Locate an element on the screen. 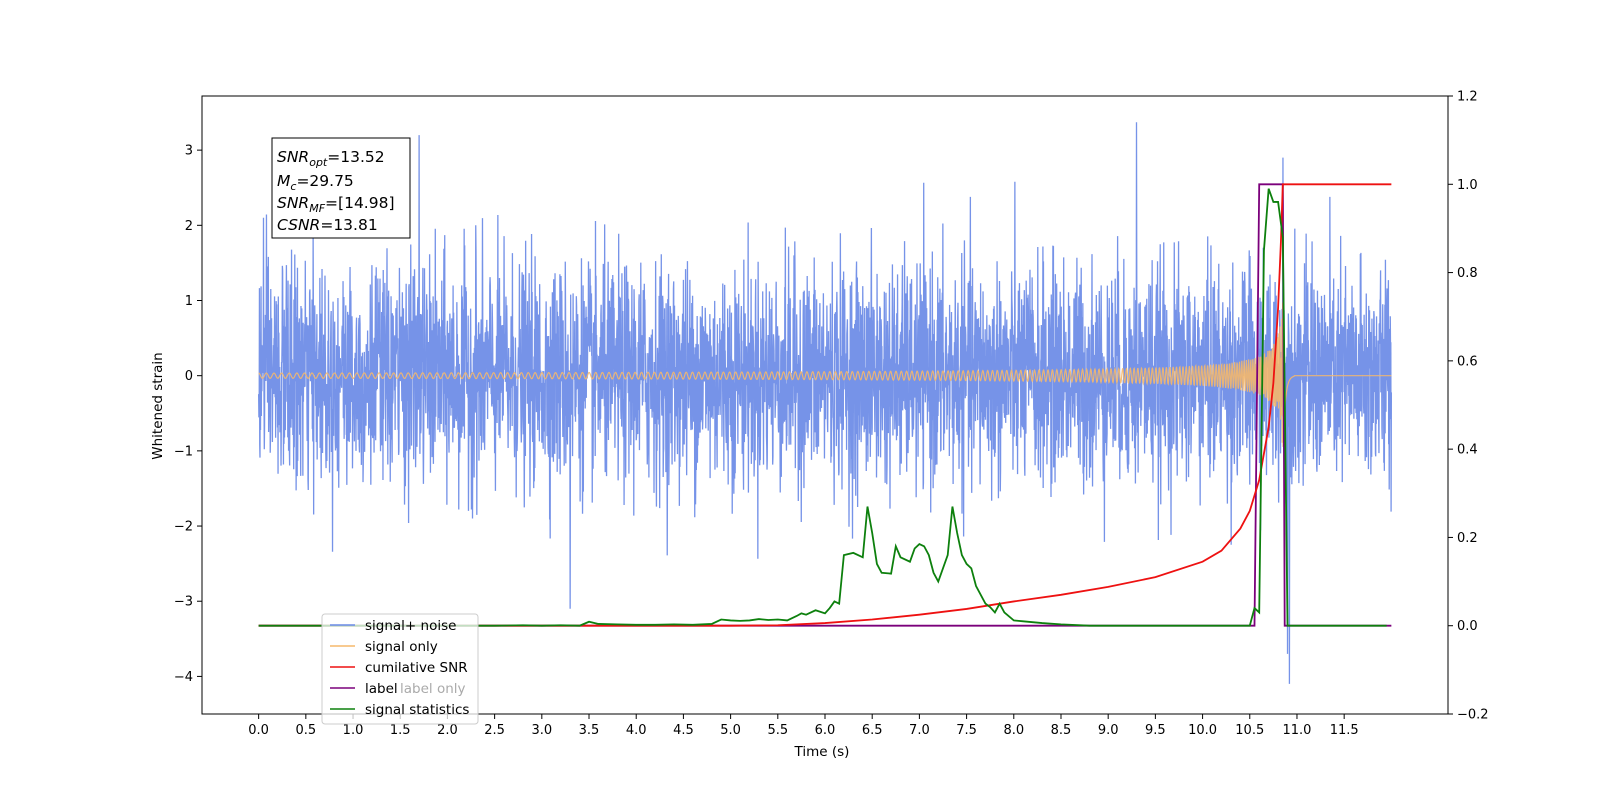 This screenshot has height=804, width=1600. y-tick-label: 1 is located at coordinates (189, 301).